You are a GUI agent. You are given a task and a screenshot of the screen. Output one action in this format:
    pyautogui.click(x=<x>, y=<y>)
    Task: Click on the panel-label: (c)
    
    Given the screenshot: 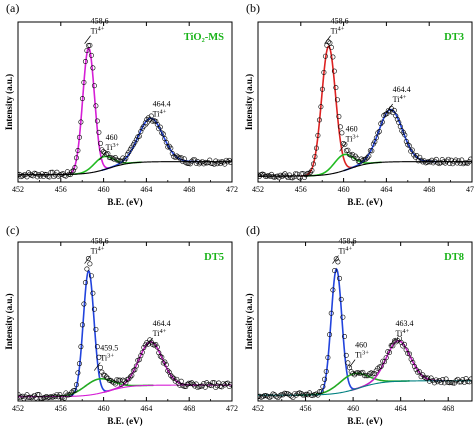 What is the action you would take?
    pyautogui.click(x=12, y=230)
    